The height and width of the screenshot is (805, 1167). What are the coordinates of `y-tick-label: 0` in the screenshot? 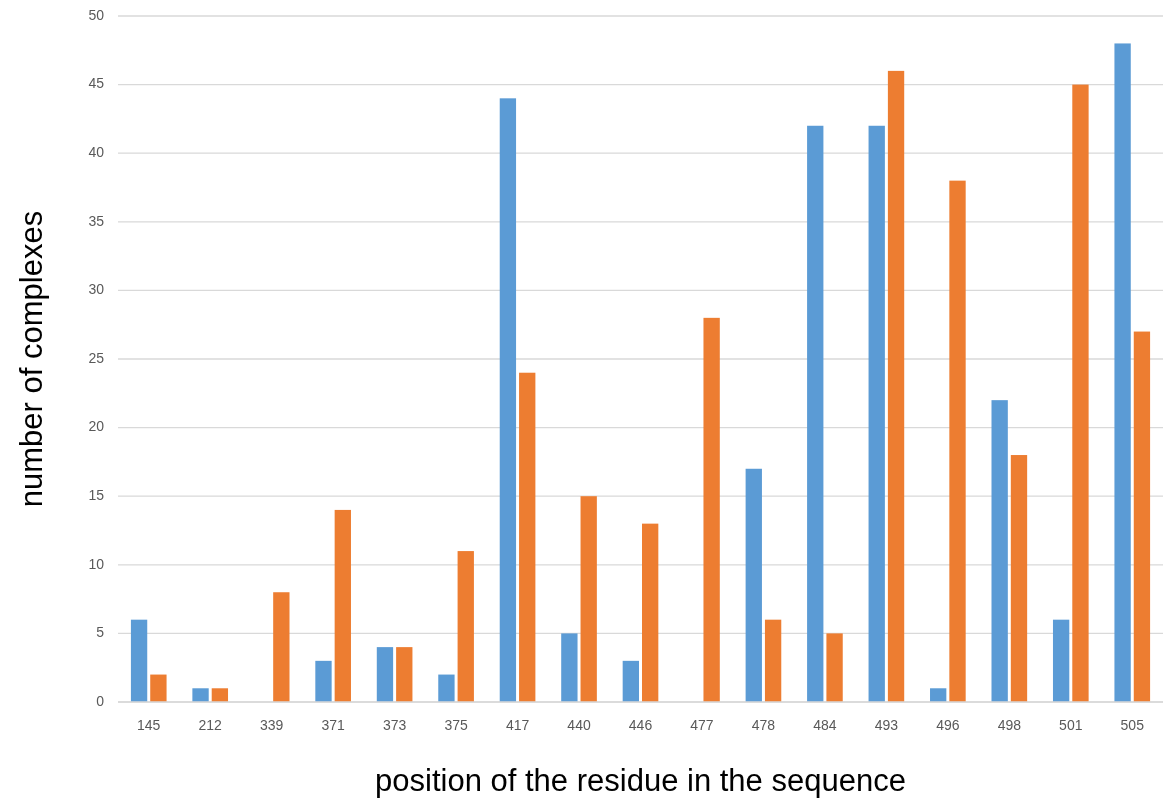 It's located at (100, 700).